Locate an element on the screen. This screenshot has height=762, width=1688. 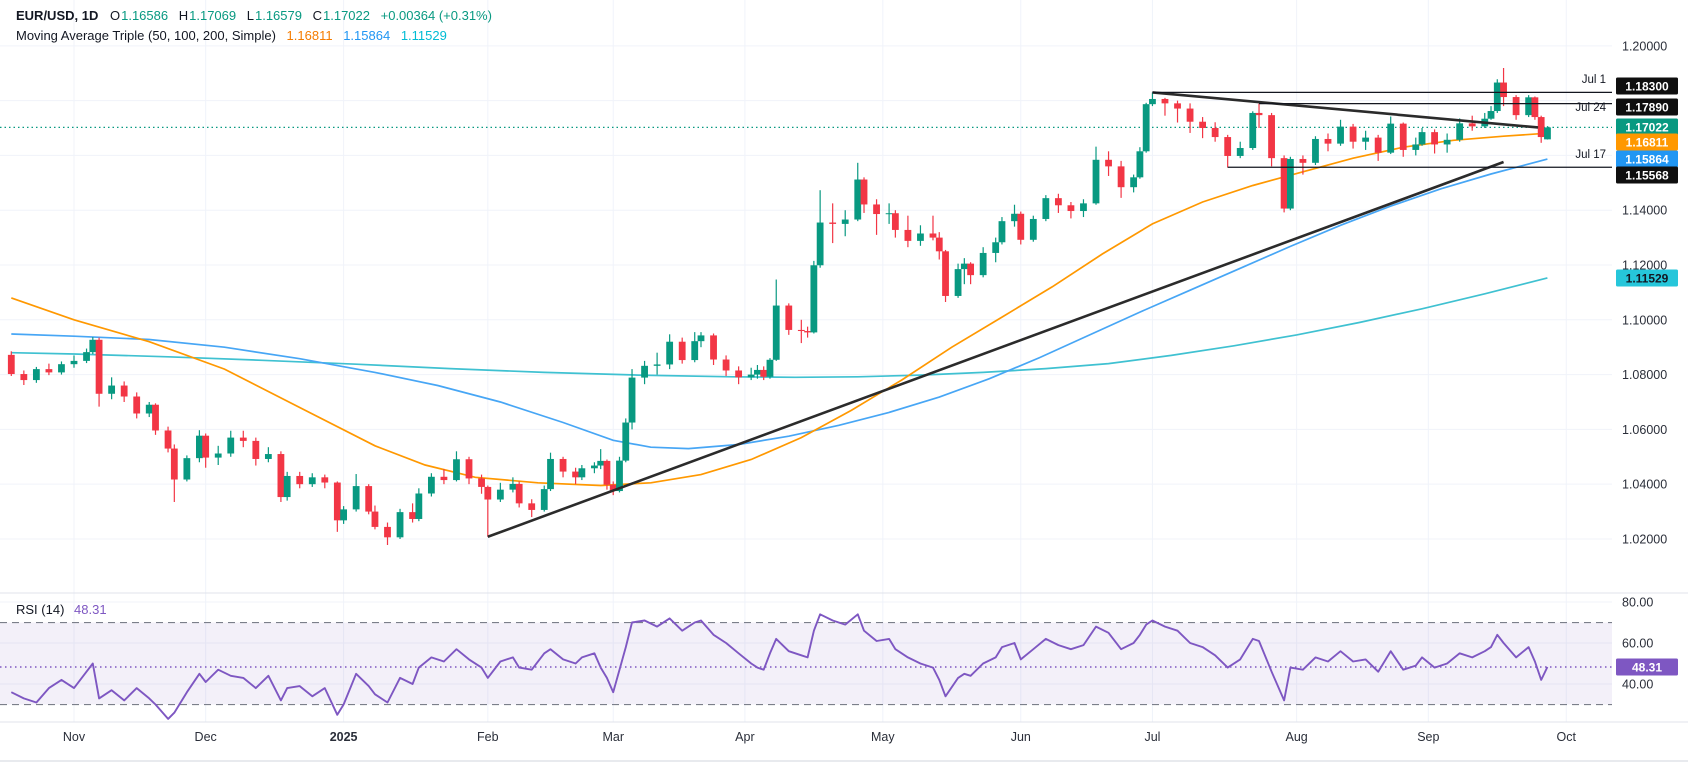
month-label: Mar is located at coordinates (613, 737).